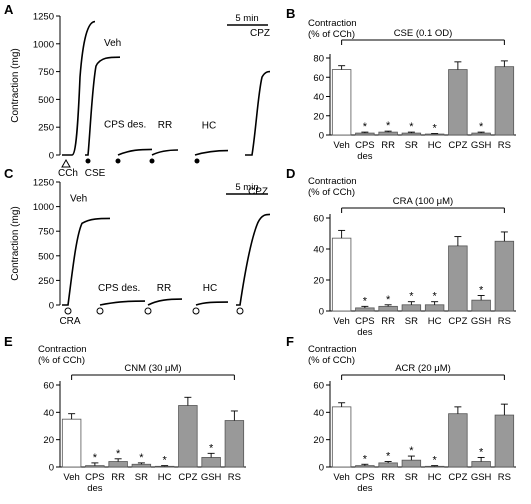 The width and height of the screenshot is (531, 504). What do you see at coordinates (43, 183) in the screenshot?
I see `panel-c-ytick-label-1250: 1250` at bounding box center [43, 183].